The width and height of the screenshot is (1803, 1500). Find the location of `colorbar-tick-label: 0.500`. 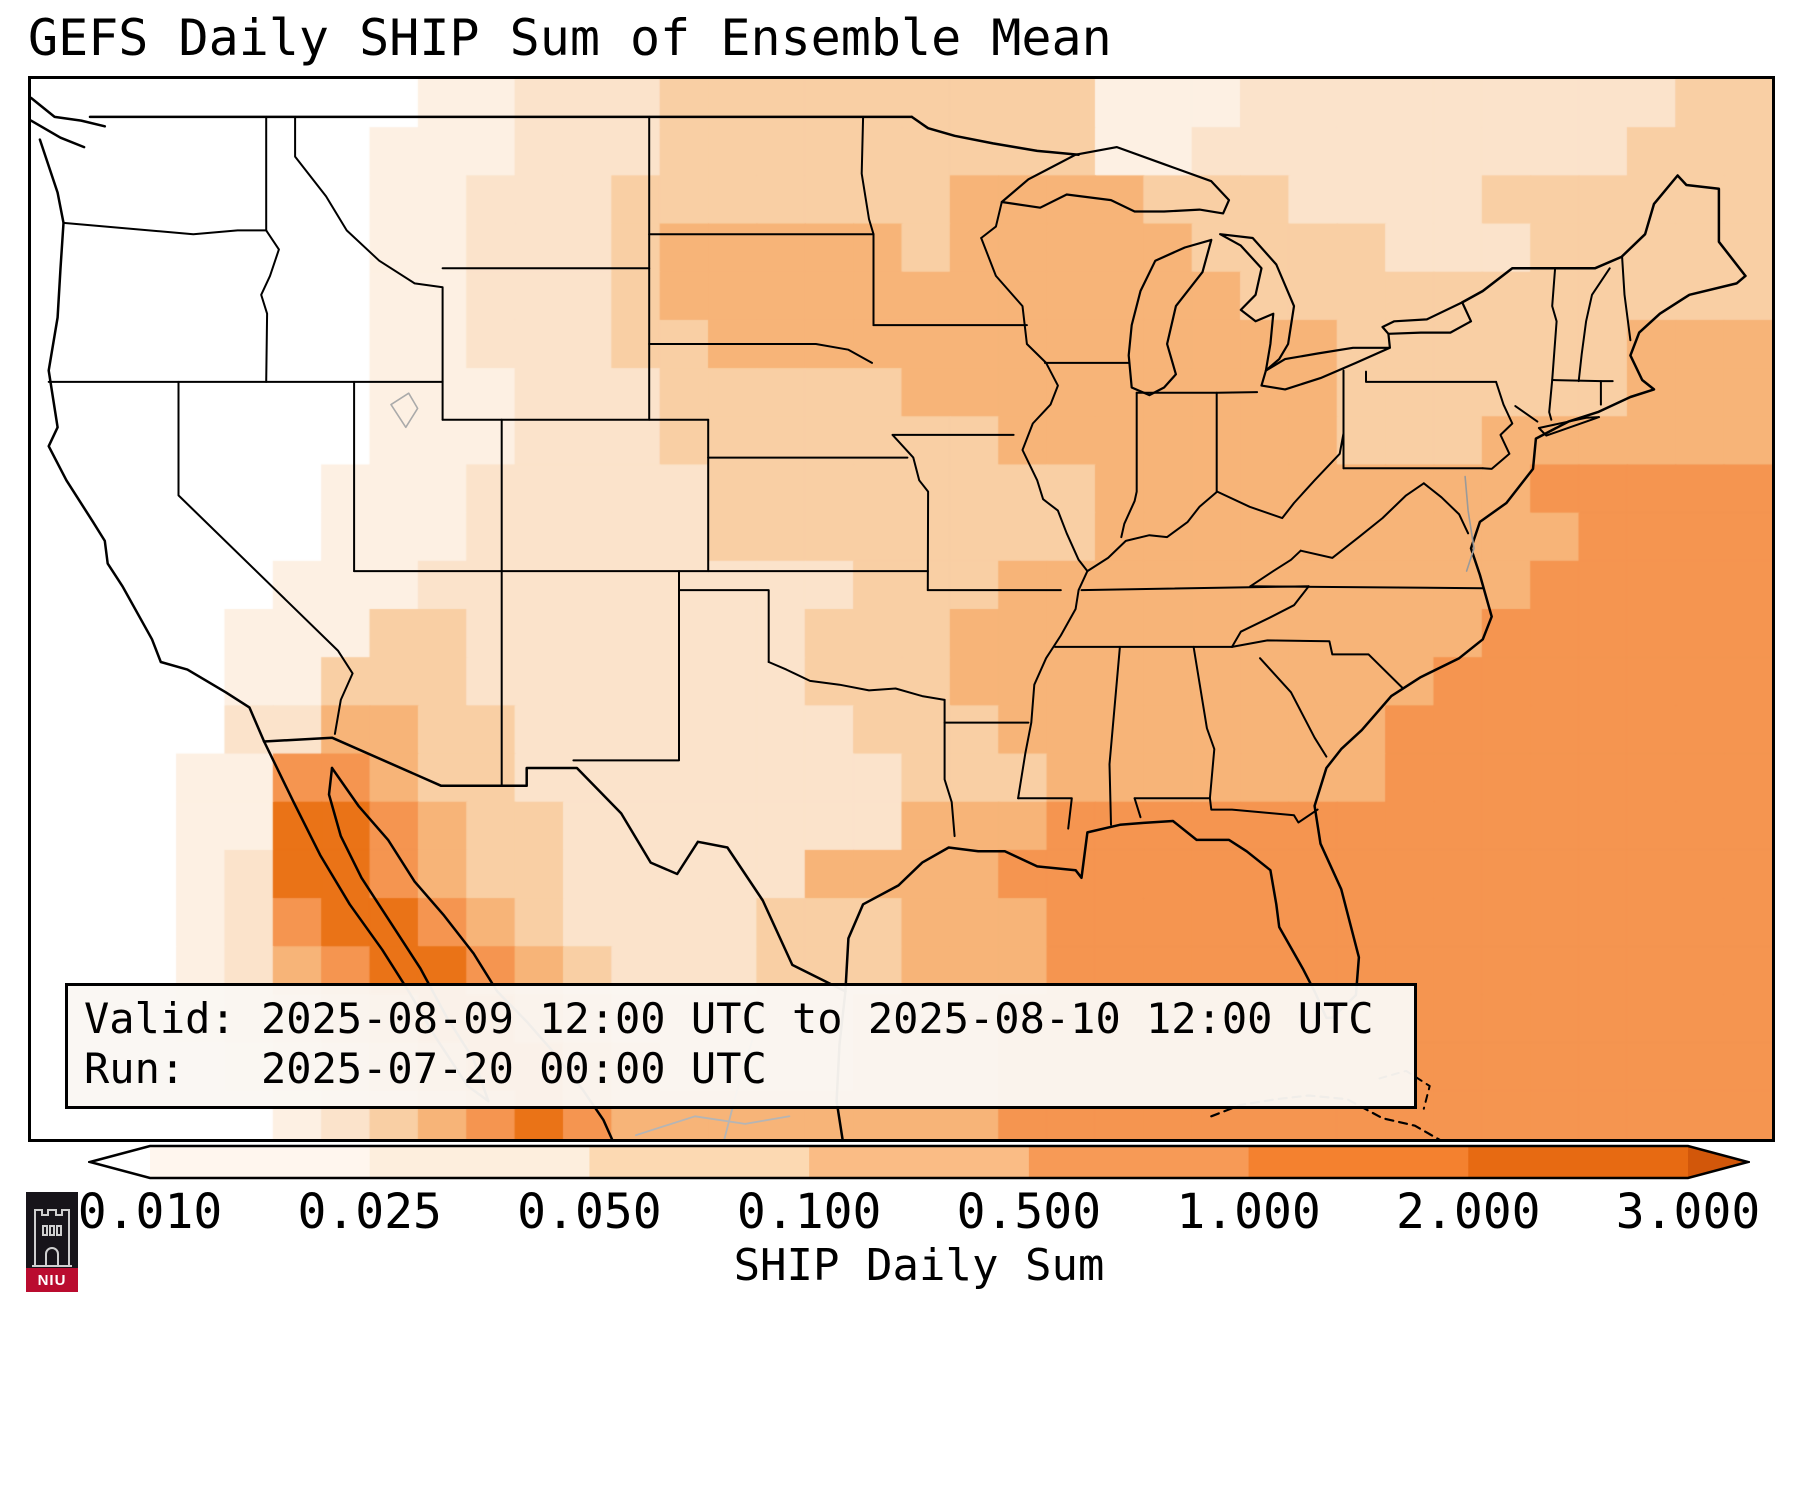

colorbar-tick-label: 0.500 is located at coordinates (1029, 1212).